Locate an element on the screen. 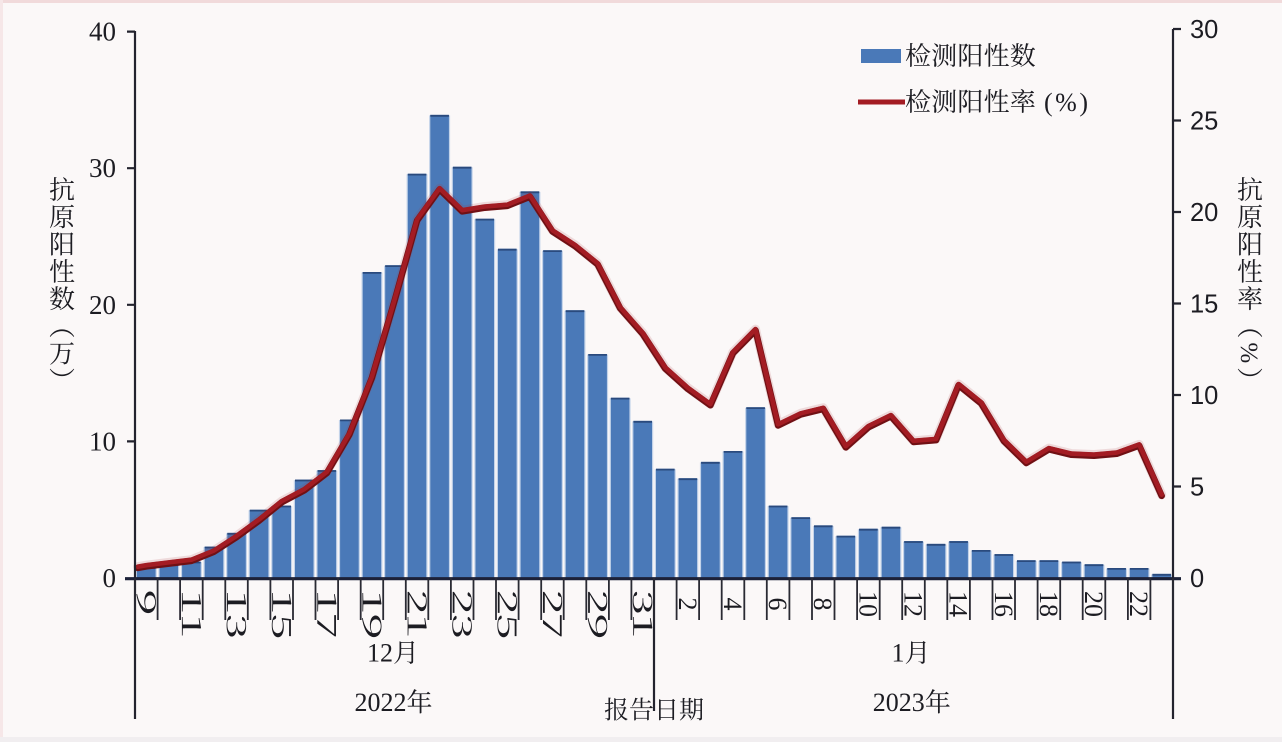 The width and height of the screenshot is (1282, 742). svg-text: 14 is located at coordinates (958, 604).